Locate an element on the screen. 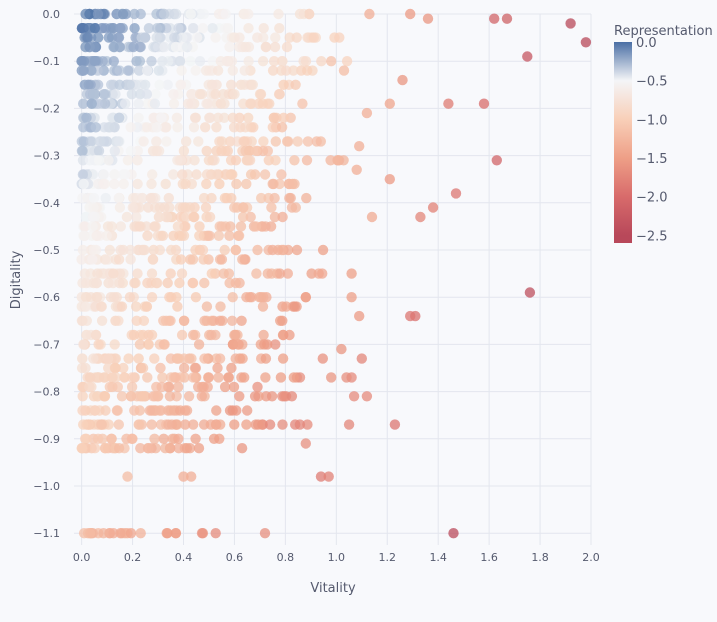 Image resolution: width=717 pixels, height=622 pixels. x-tick-label: 1.4 is located at coordinates (438, 557).